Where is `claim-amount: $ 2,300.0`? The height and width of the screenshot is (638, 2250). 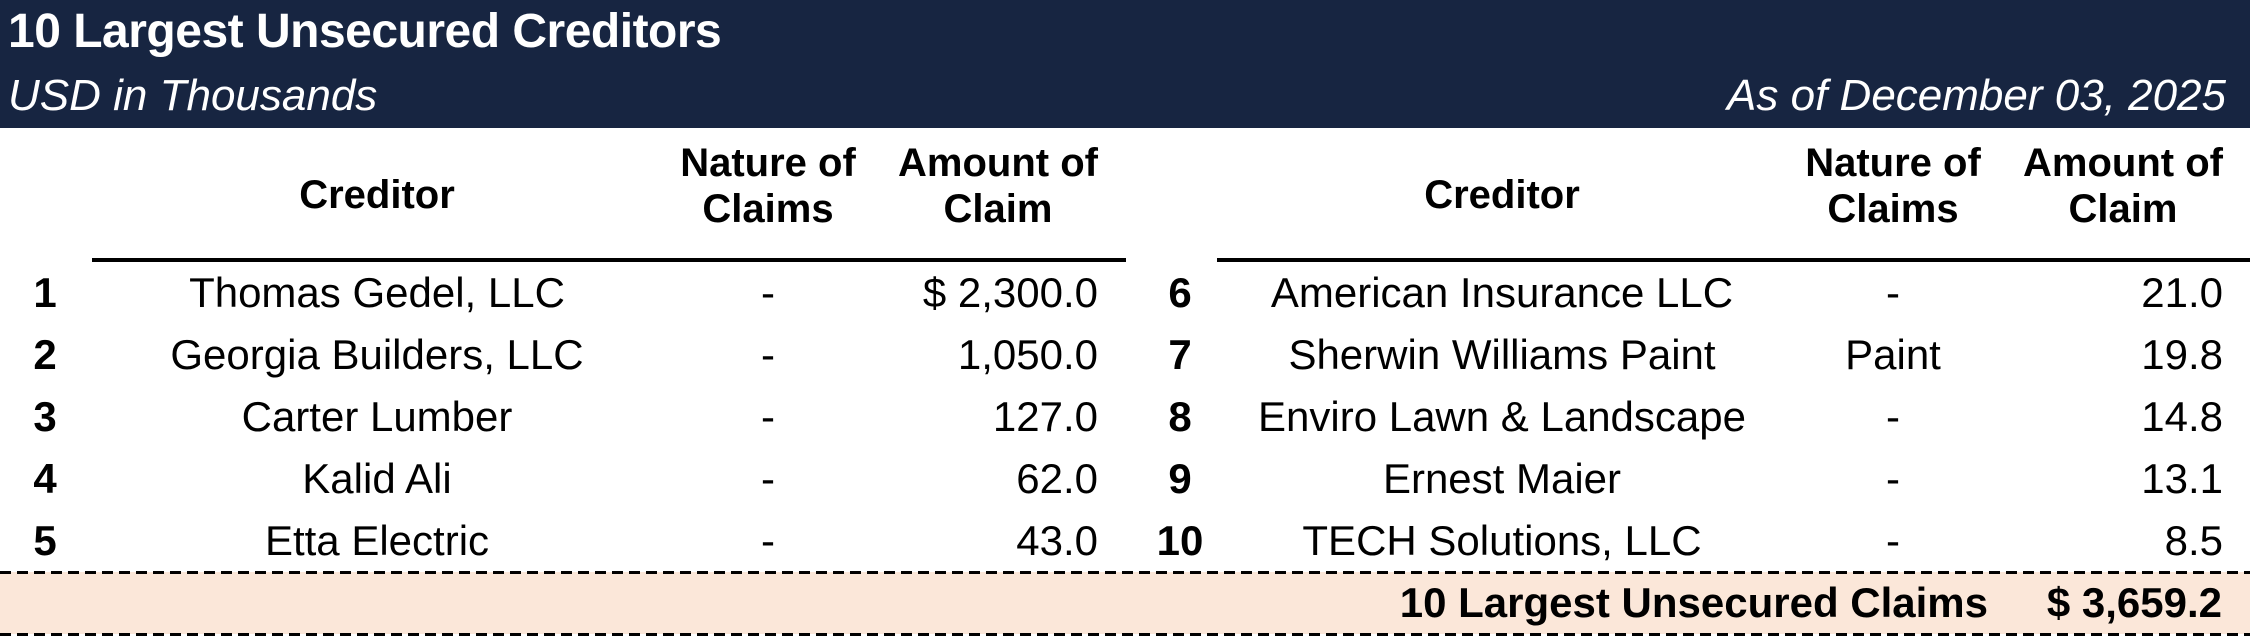
claim-amount: $ 2,300.0 is located at coordinates (1010, 292).